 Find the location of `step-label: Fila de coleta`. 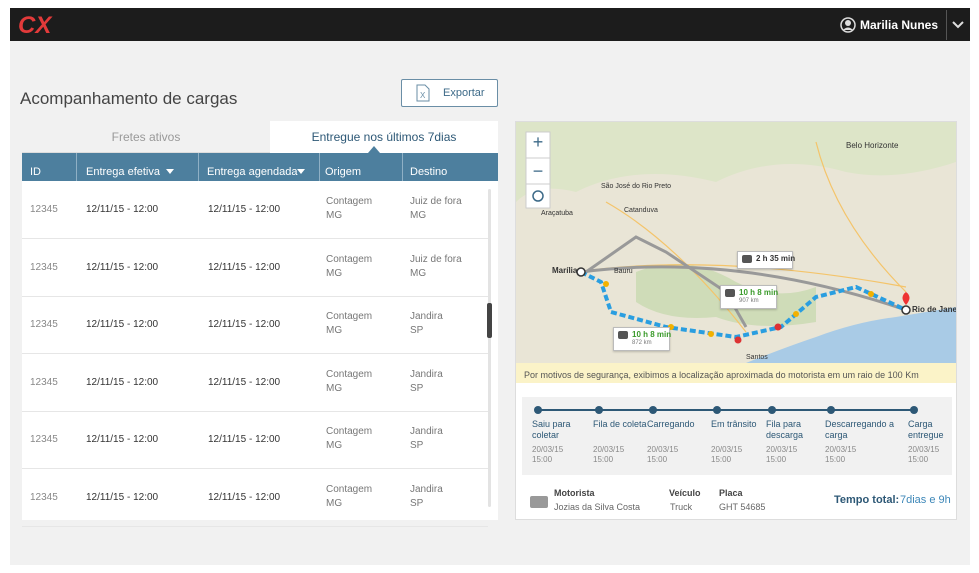

step-label: Fila de coleta is located at coordinates (620, 424).